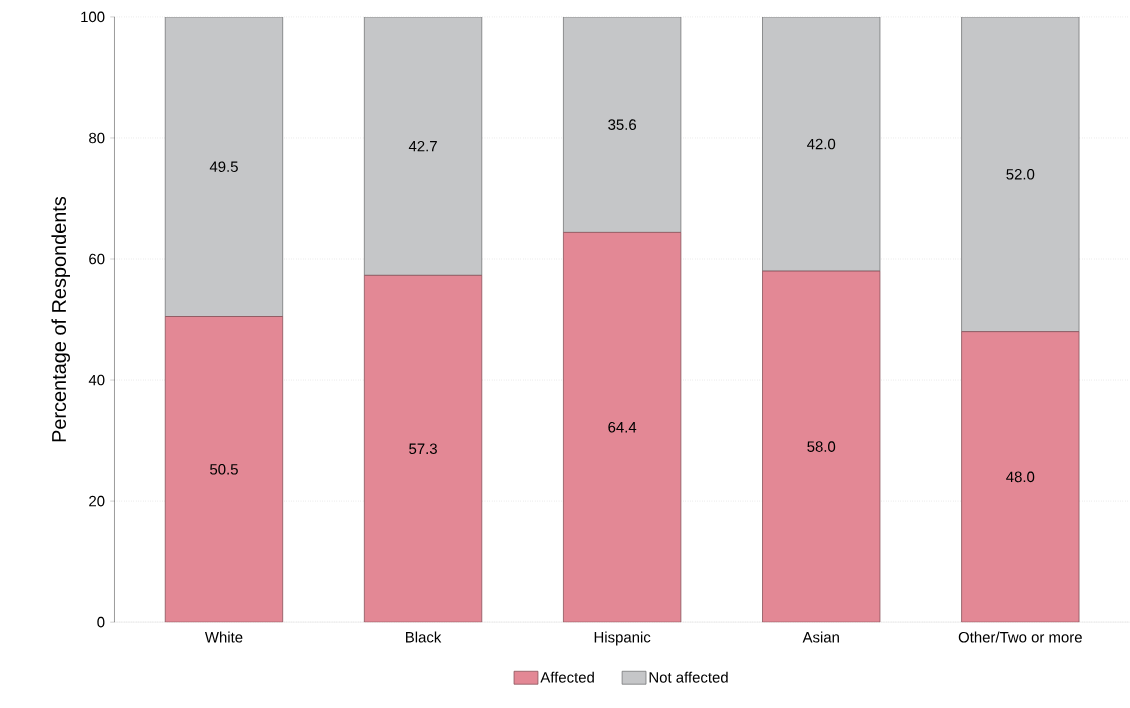 This screenshot has height=708, width=1130. What do you see at coordinates (97, 501) in the screenshot?
I see `y-tick-label: 20` at bounding box center [97, 501].